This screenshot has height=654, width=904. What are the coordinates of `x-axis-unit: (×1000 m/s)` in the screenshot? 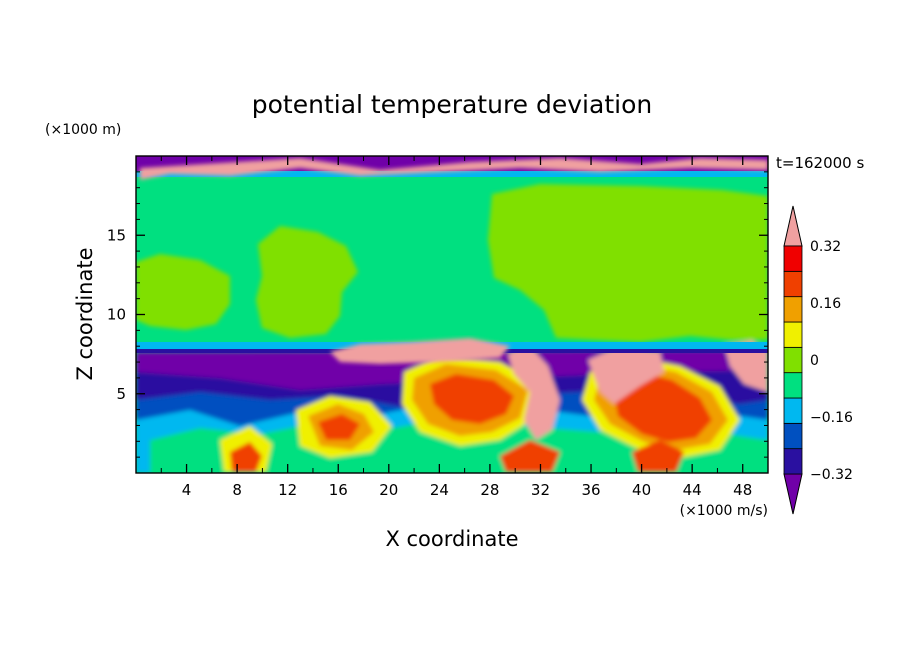 It's located at (724, 511).